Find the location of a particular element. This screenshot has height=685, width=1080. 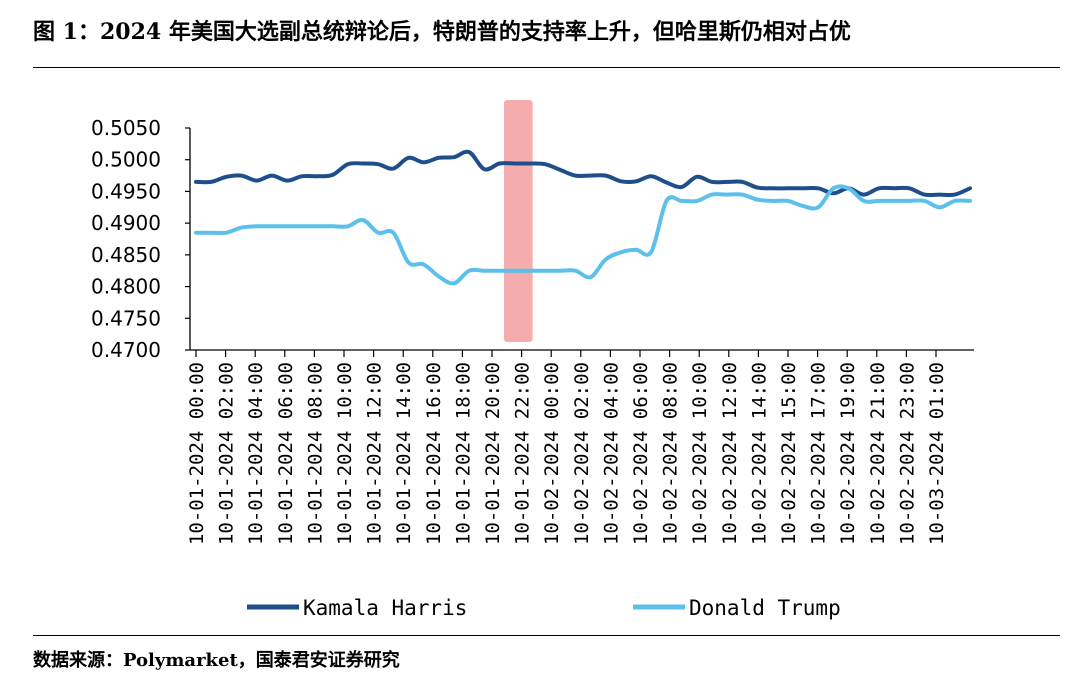

highlight-band-layer is located at coordinates (518, 221).